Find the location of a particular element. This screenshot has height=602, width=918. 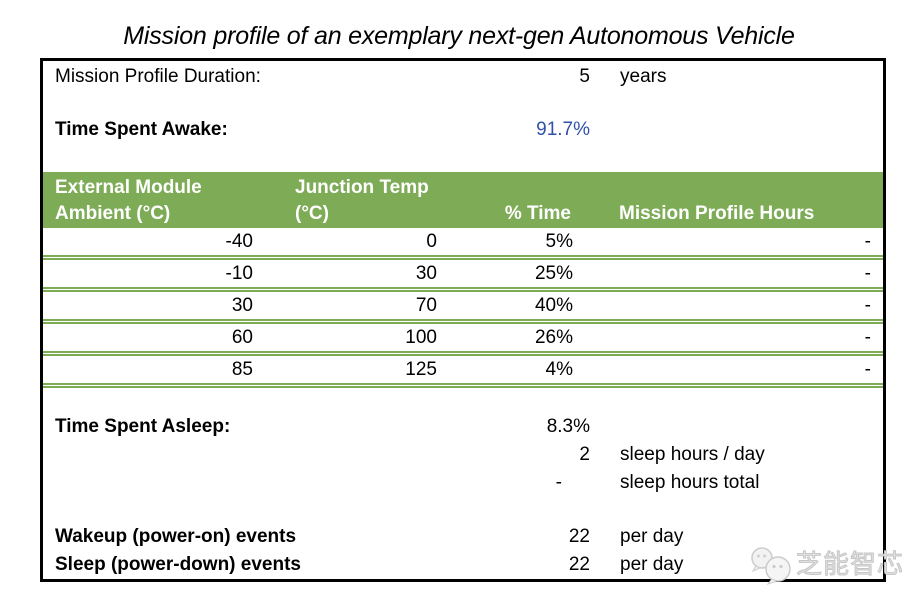

table-cell: 4% is located at coordinates (559, 369).